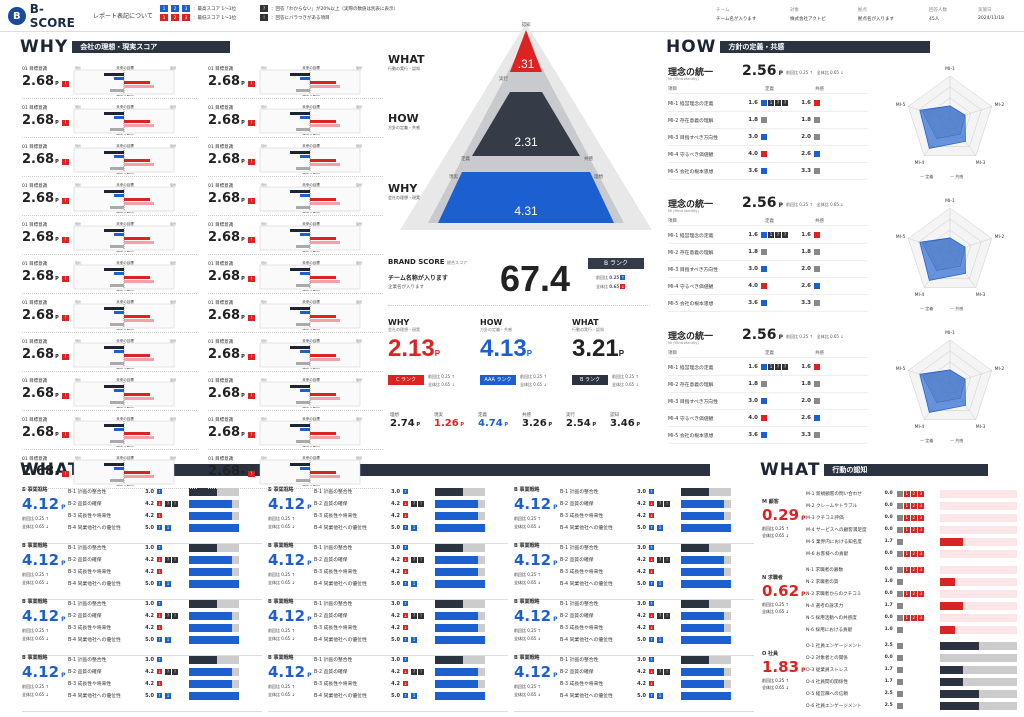  I want to click on row-icons: 1, so click(177, 583).